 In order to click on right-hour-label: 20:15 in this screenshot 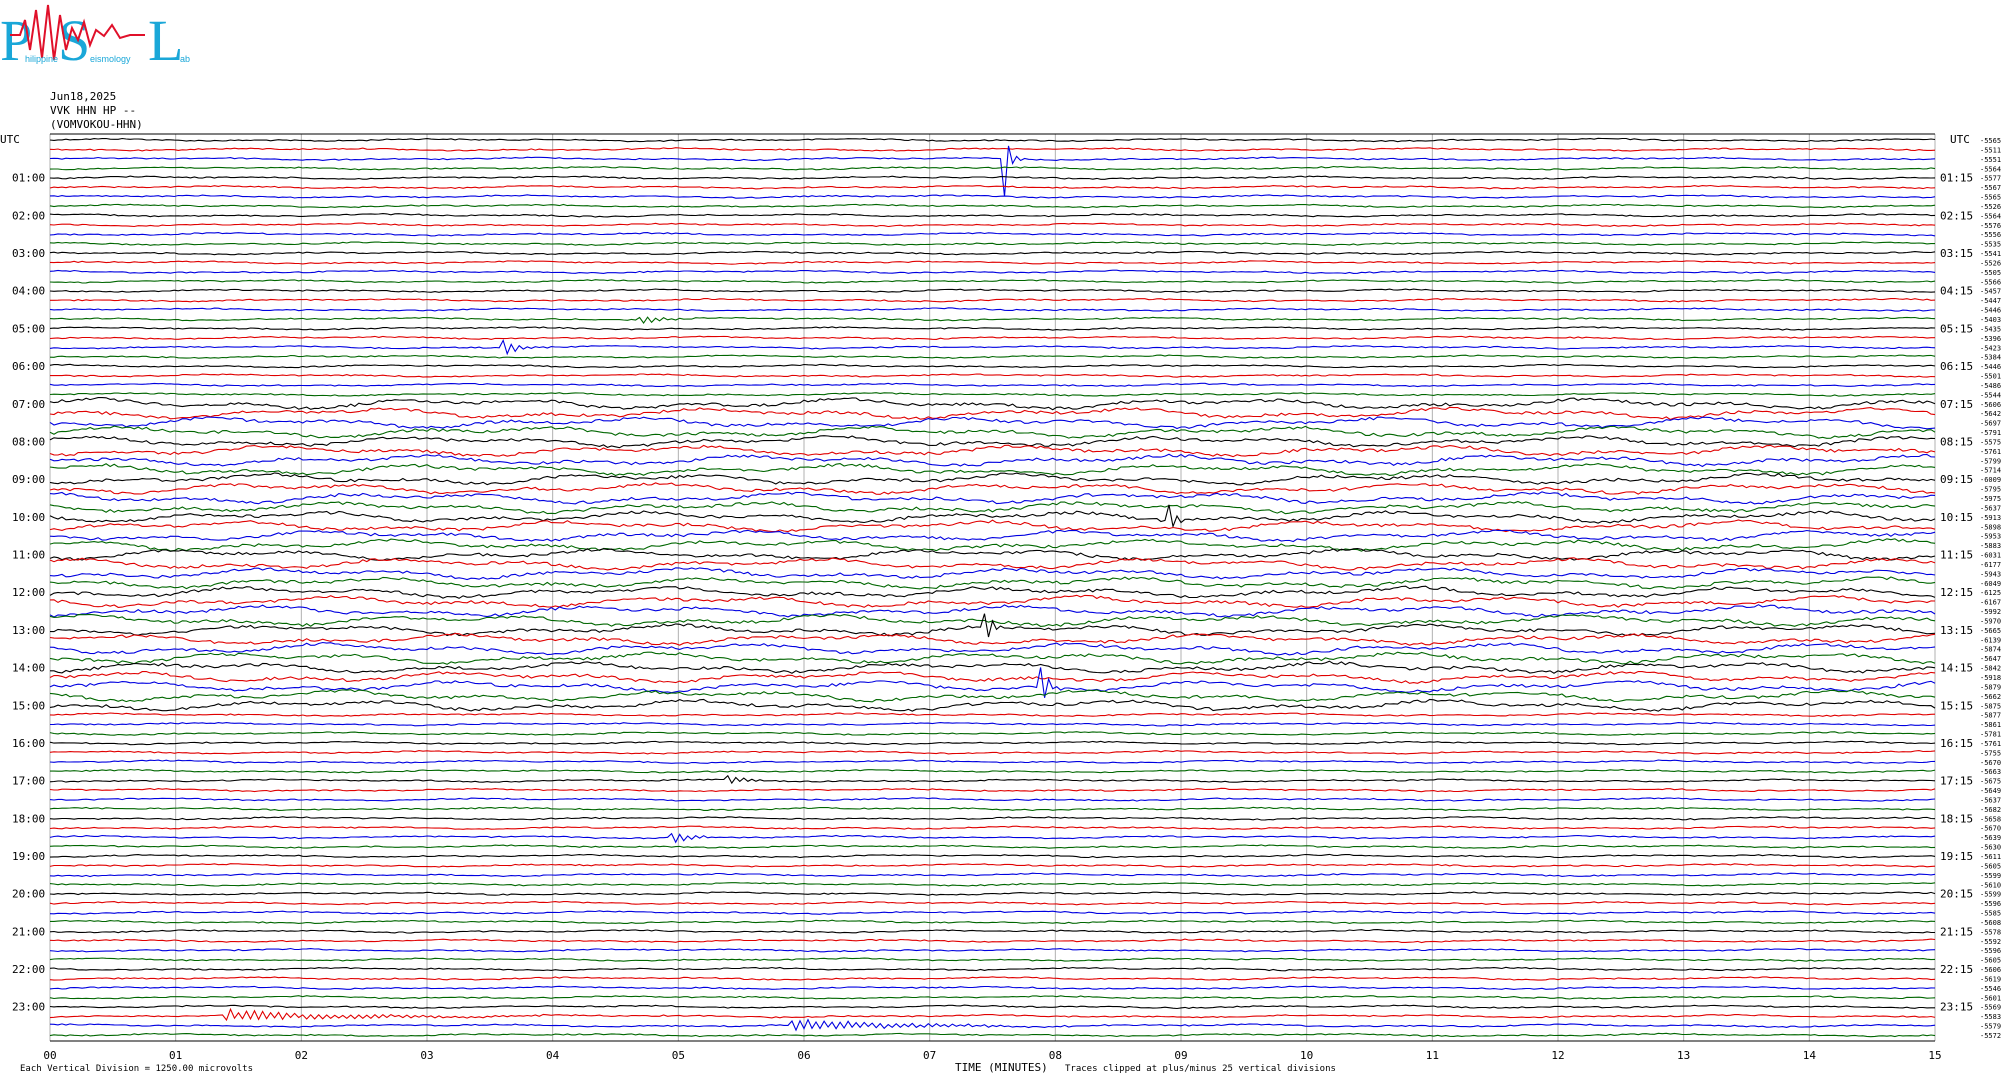, I will do `click(1956, 894)`.